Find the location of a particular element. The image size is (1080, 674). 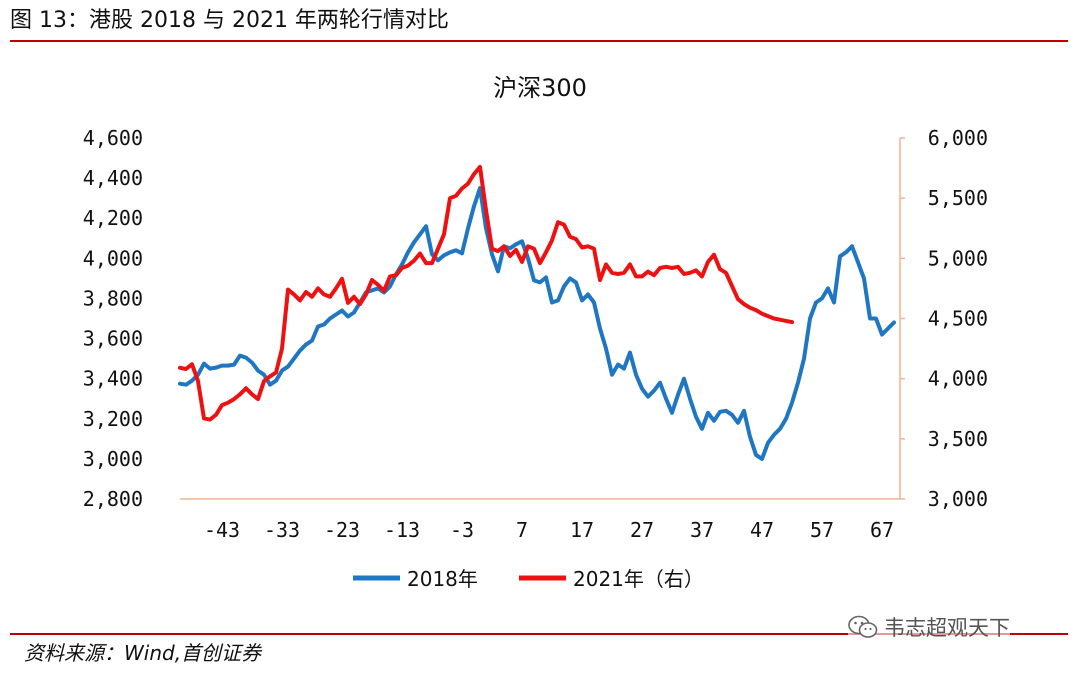

y-right-tick-label: 5,500 is located at coordinates (958, 198).